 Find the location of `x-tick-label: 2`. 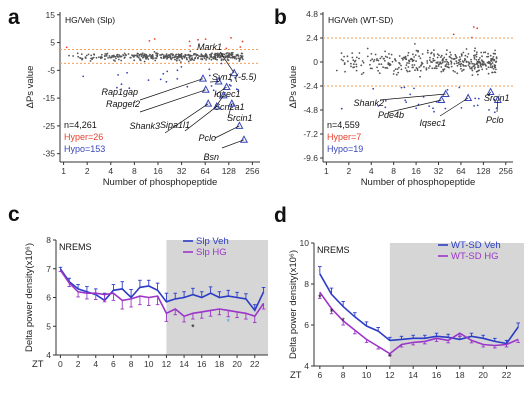

x-tick-label: 2 is located at coordinates (348, 171).